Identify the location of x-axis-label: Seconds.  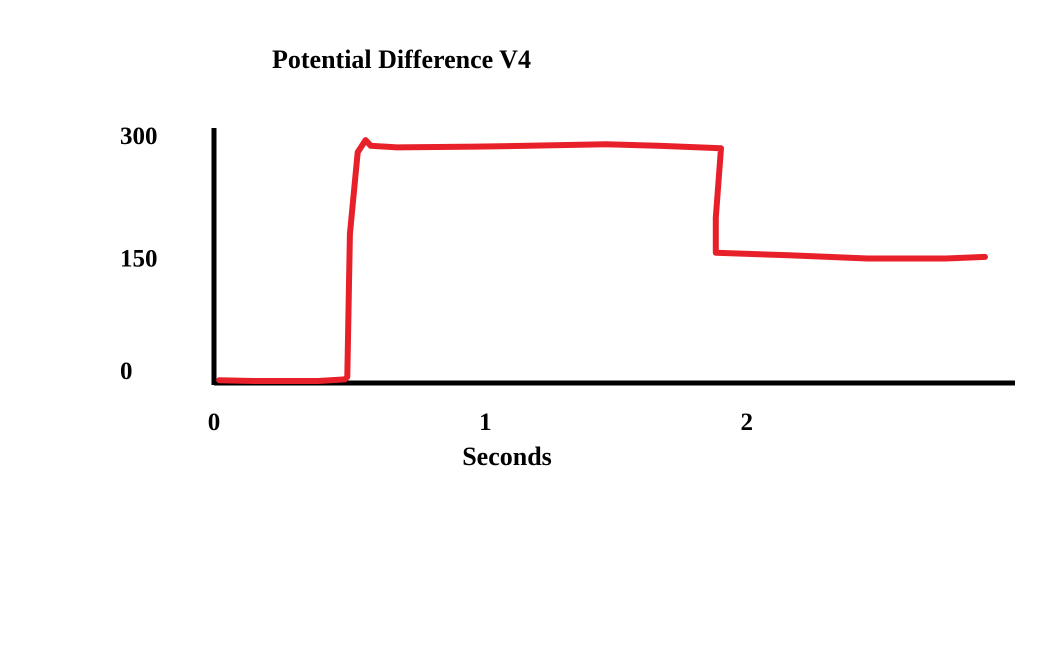
(507, 456).